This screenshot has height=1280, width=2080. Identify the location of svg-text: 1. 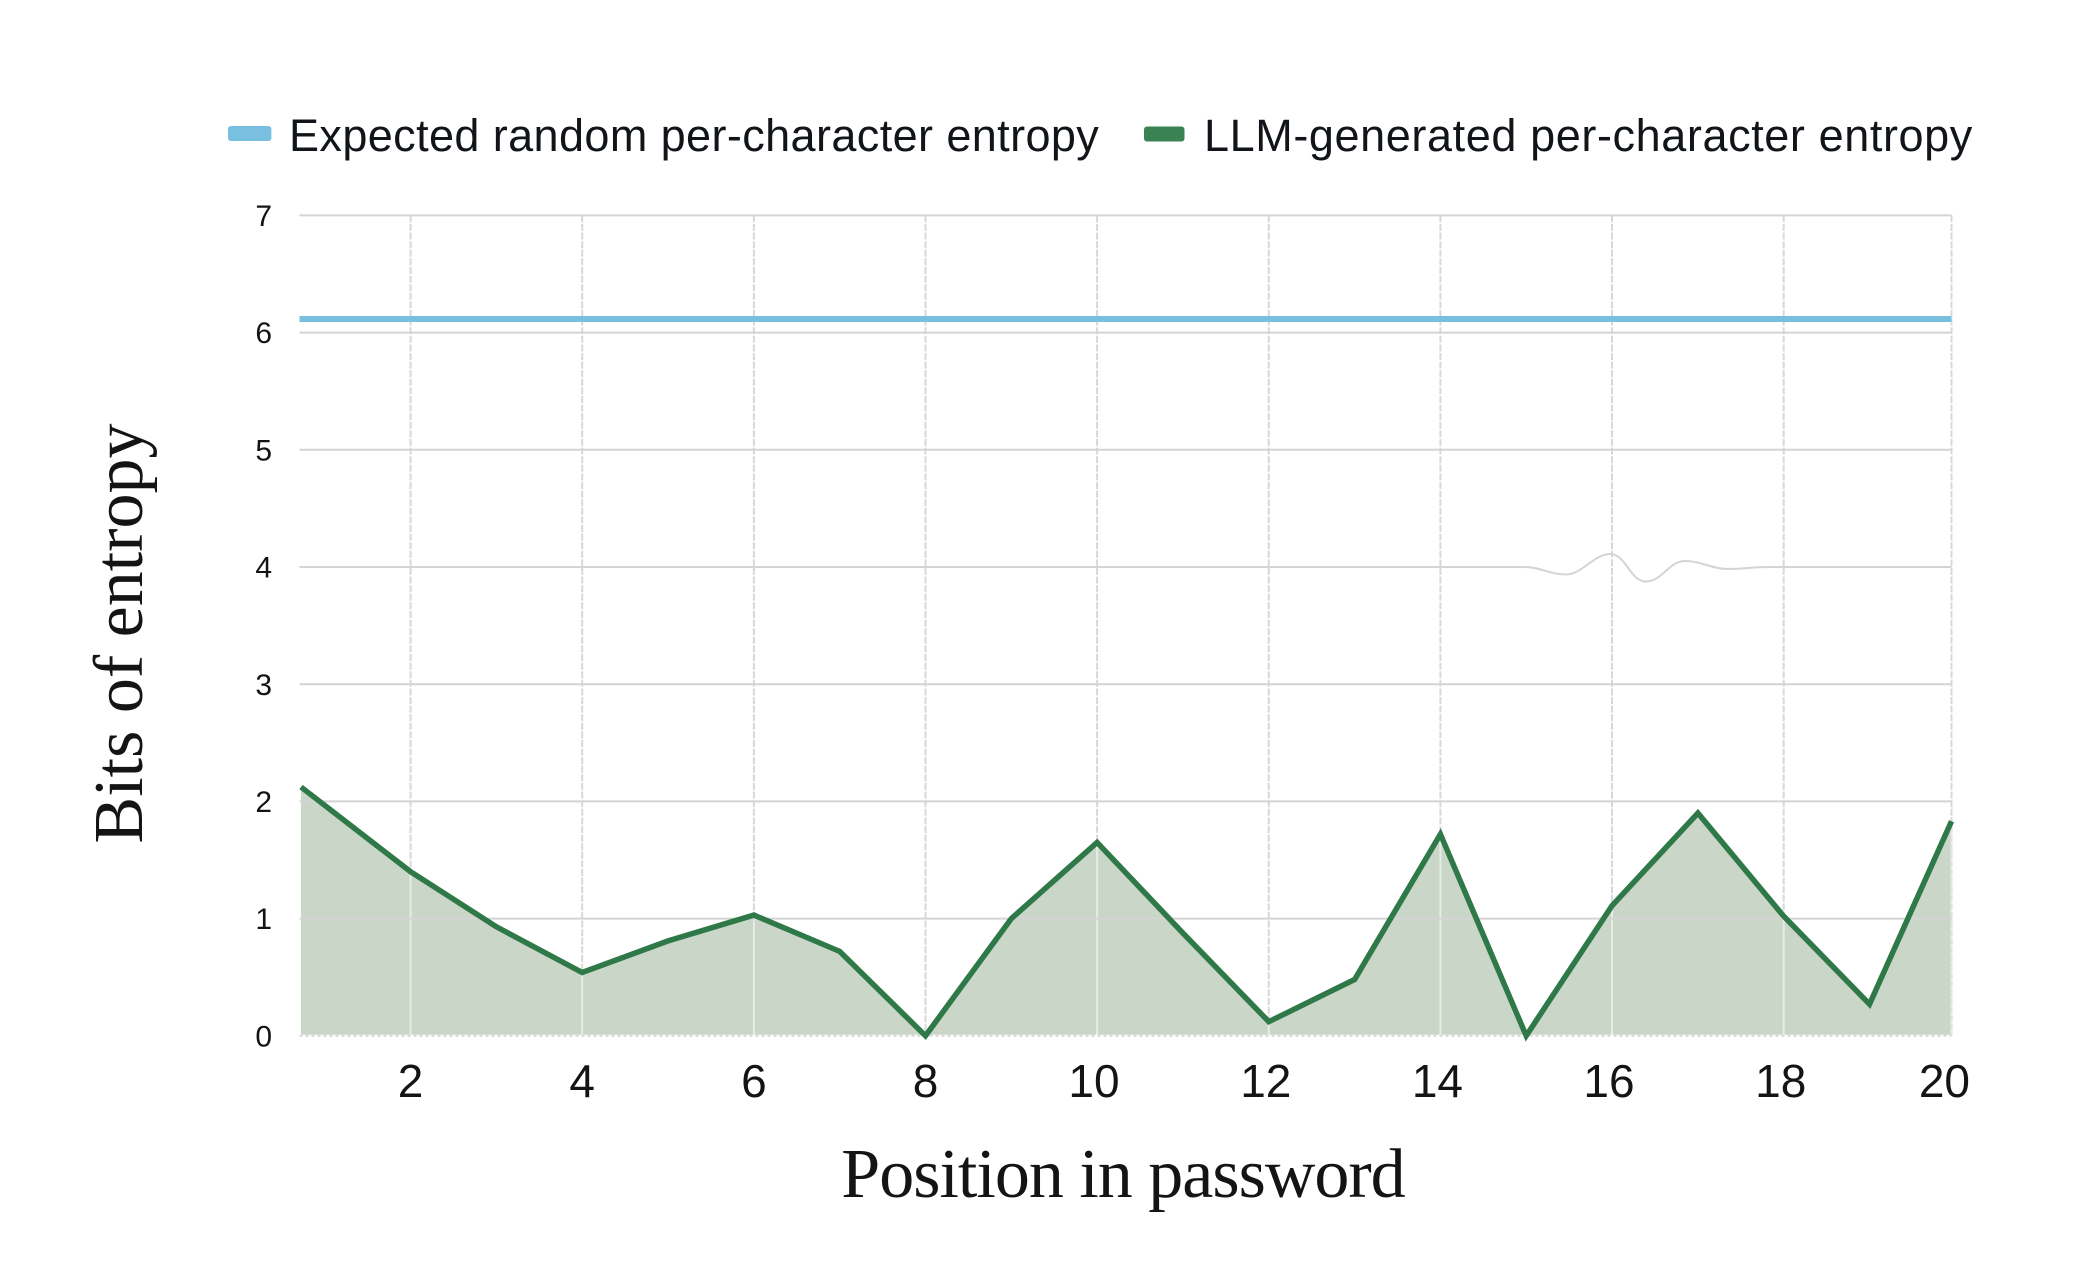
(263, 919).